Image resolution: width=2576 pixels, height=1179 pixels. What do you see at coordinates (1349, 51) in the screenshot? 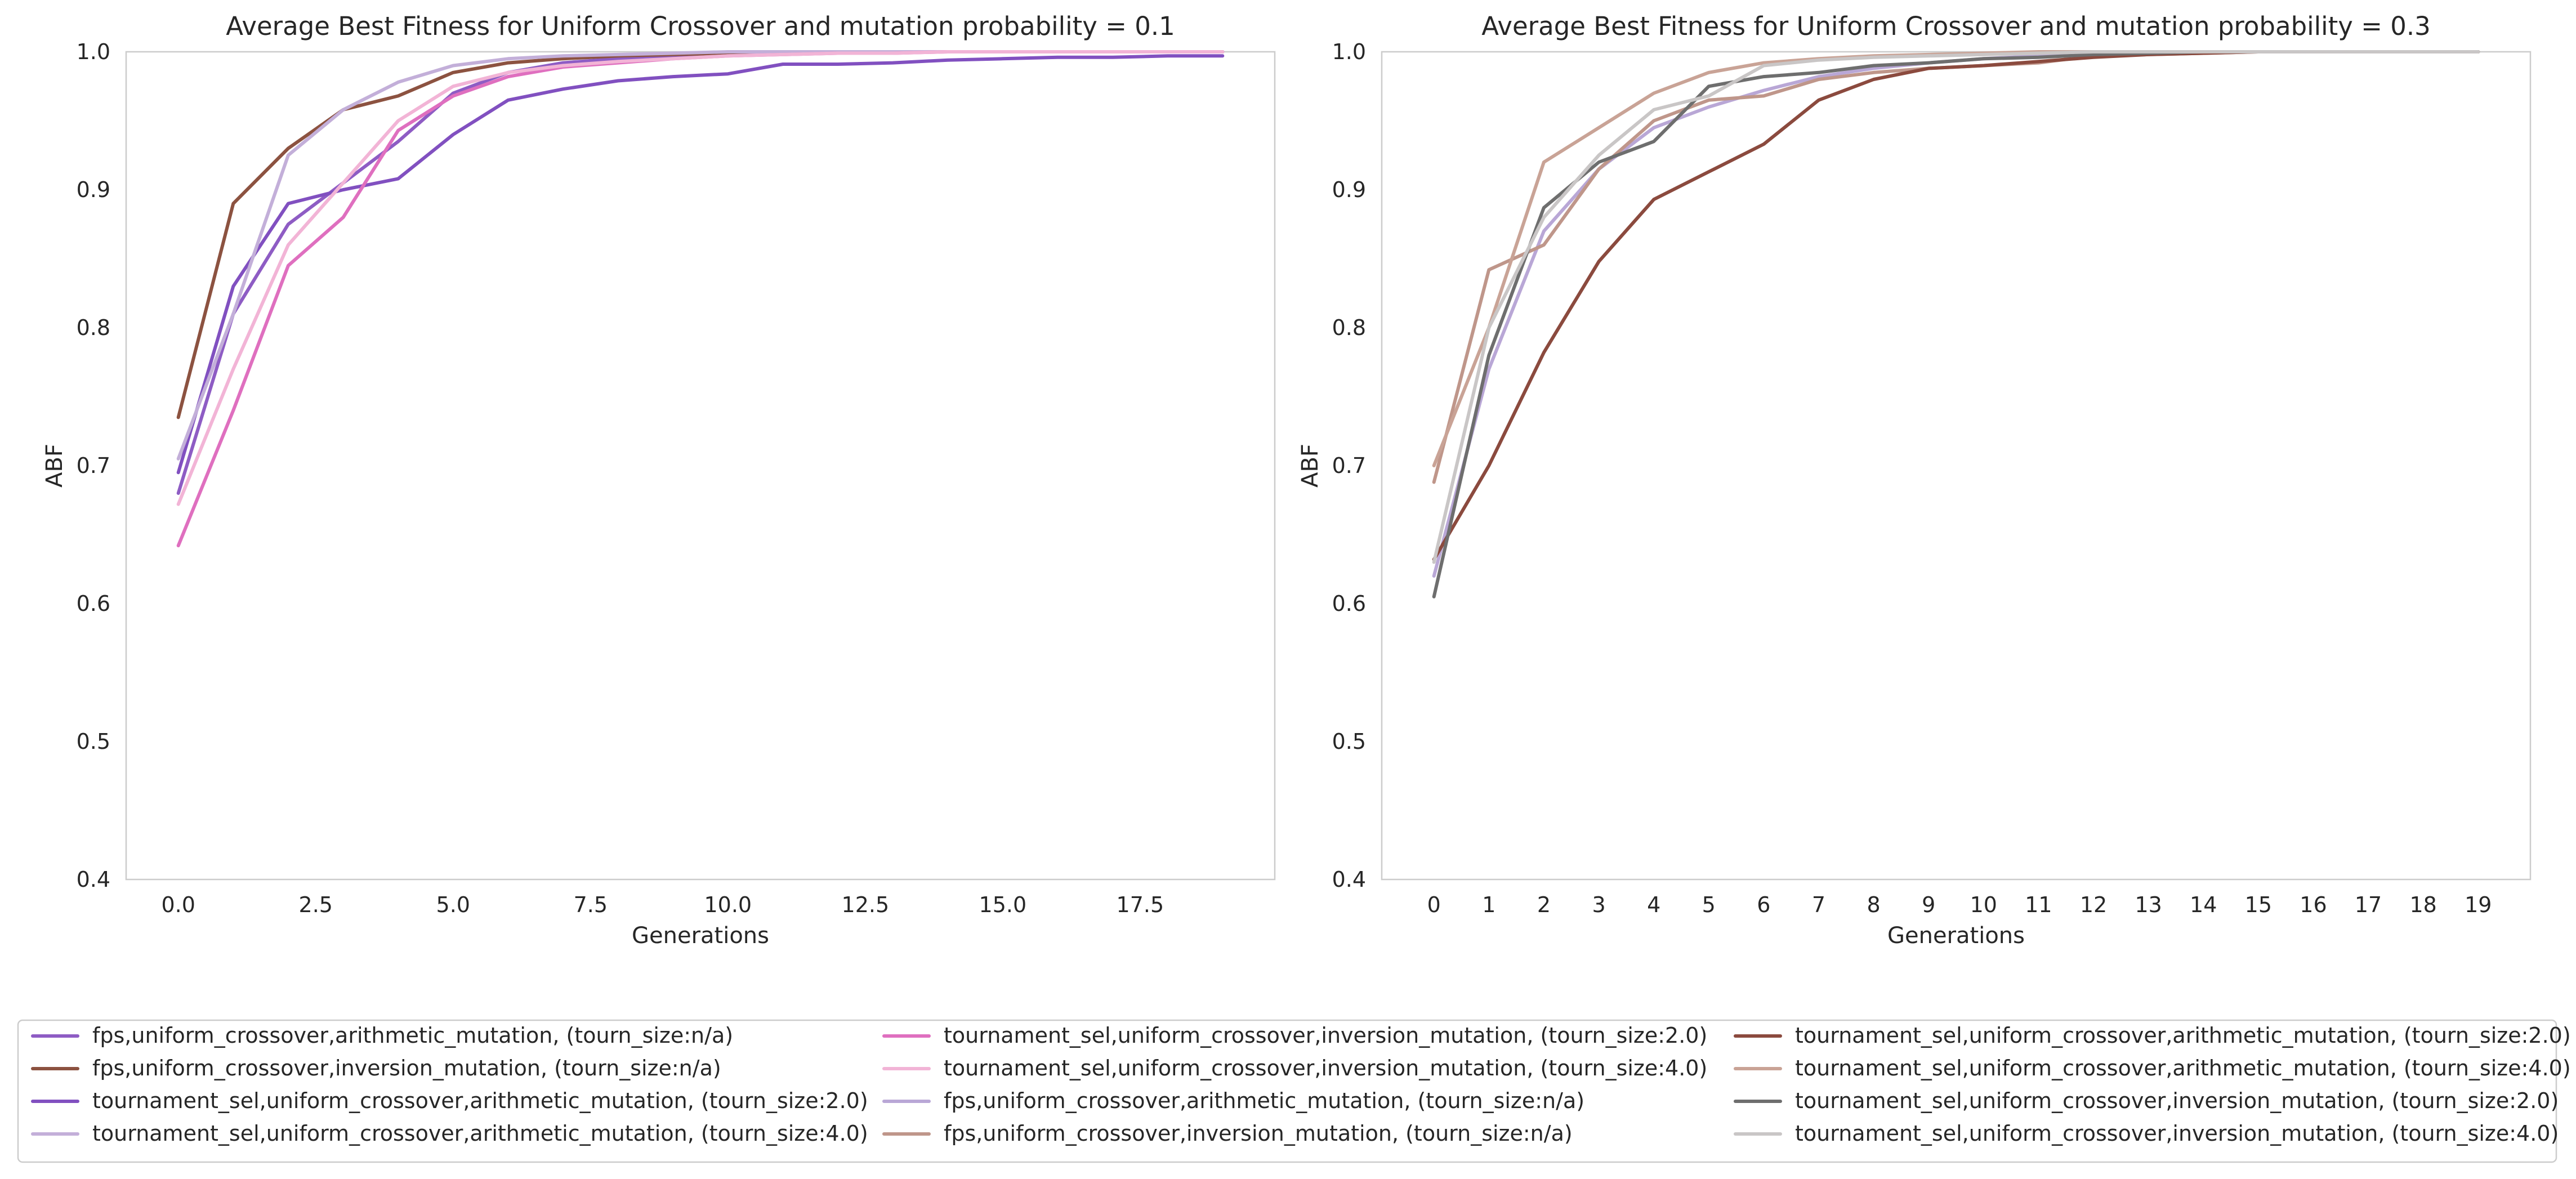
I see `chart-right-y-tick-label: 1.0` at bounding box center [1349, 51].